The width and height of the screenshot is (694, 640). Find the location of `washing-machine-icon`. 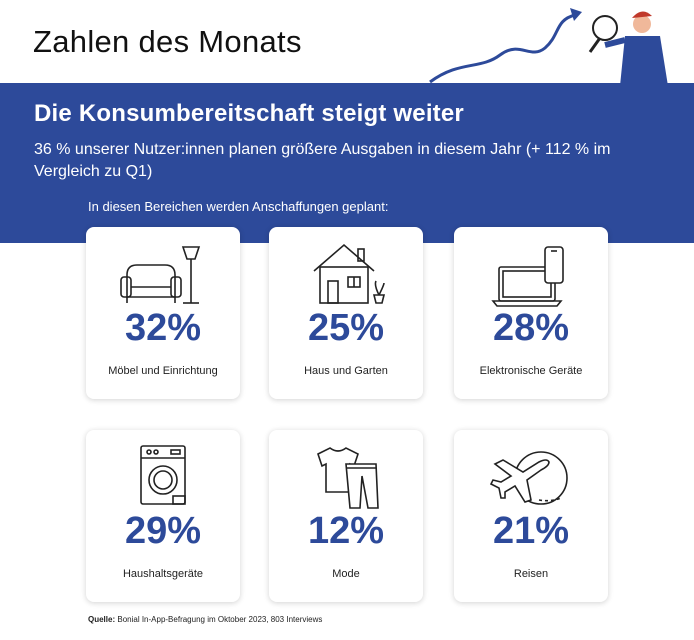

washing-machine-icon is located at coordinates (163, 476).